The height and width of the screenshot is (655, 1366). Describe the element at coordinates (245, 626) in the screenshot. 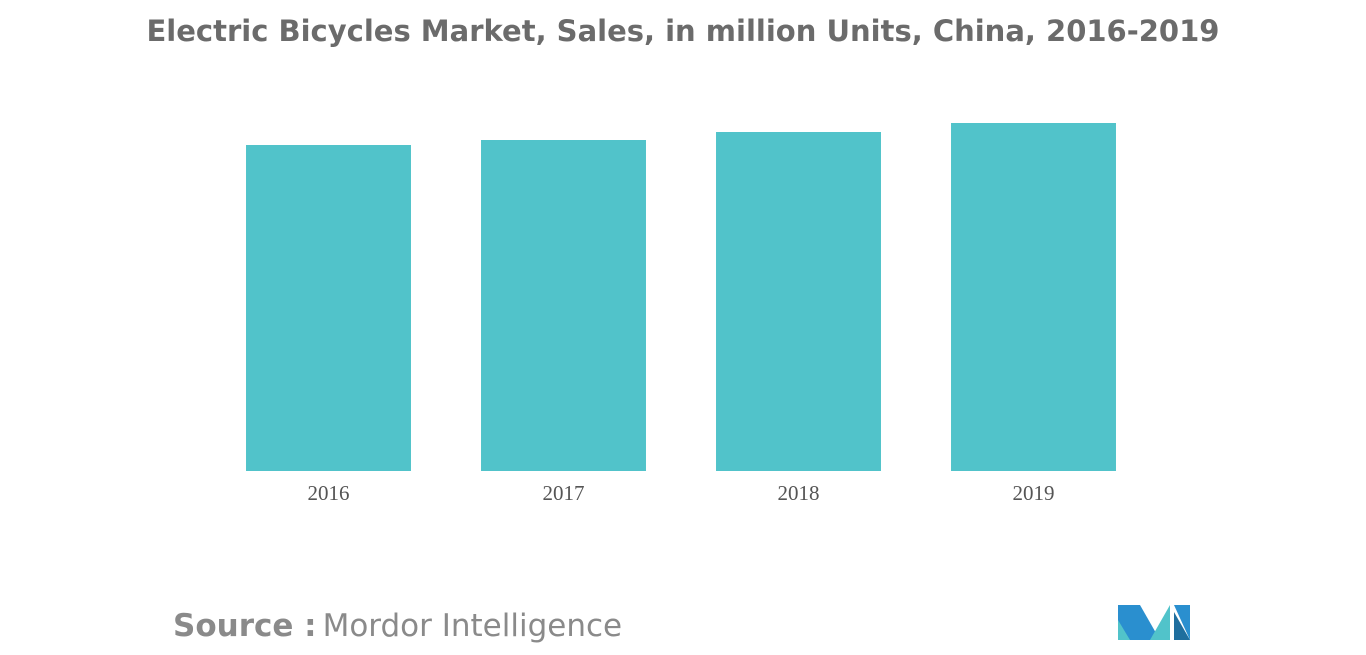

I see `source-label: Source :` at that location.